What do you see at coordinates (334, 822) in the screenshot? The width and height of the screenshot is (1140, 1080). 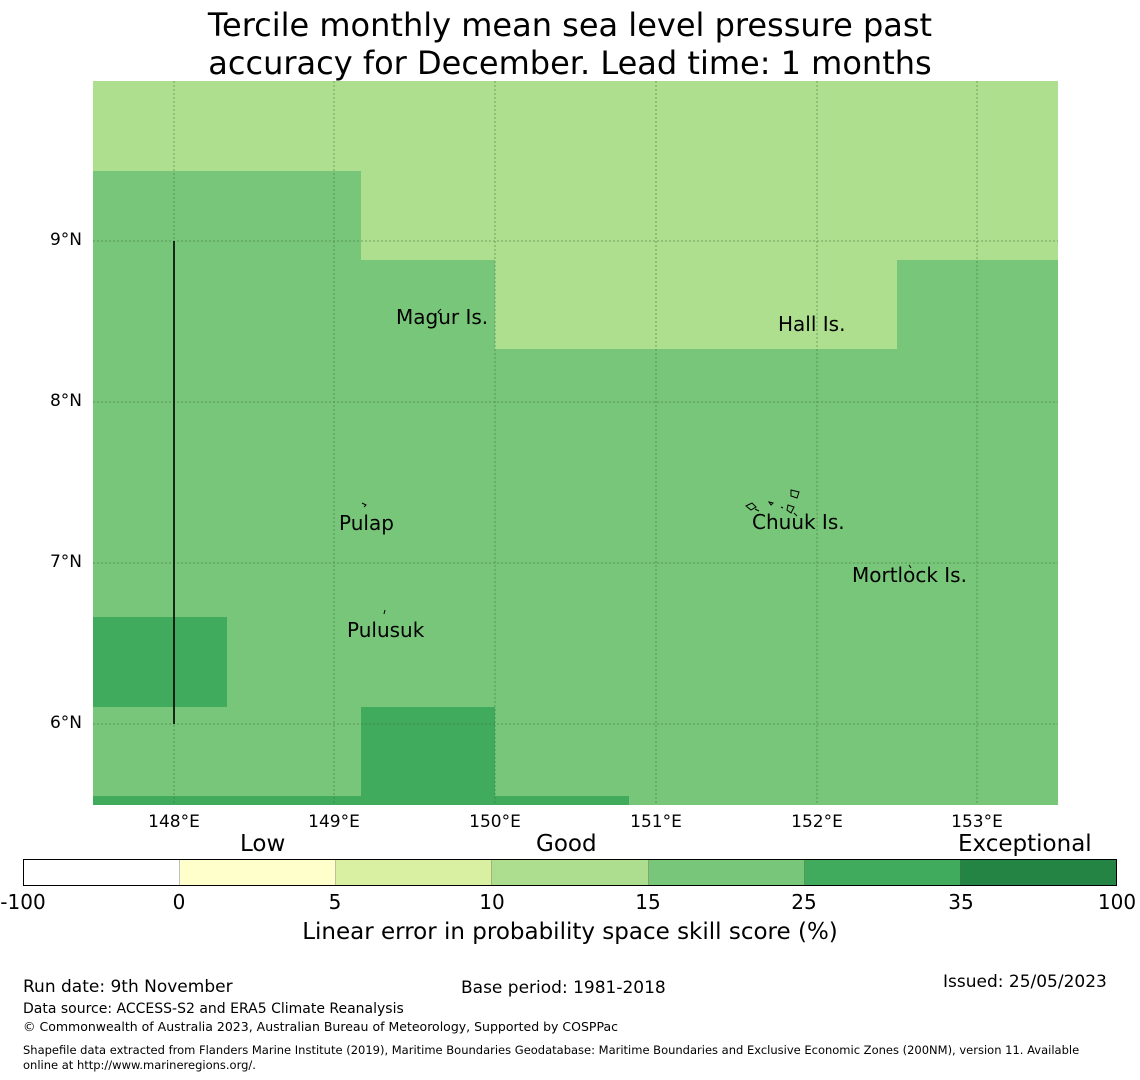 I see `lon-label-149e: 149°E` at bounding box center [334, 822].